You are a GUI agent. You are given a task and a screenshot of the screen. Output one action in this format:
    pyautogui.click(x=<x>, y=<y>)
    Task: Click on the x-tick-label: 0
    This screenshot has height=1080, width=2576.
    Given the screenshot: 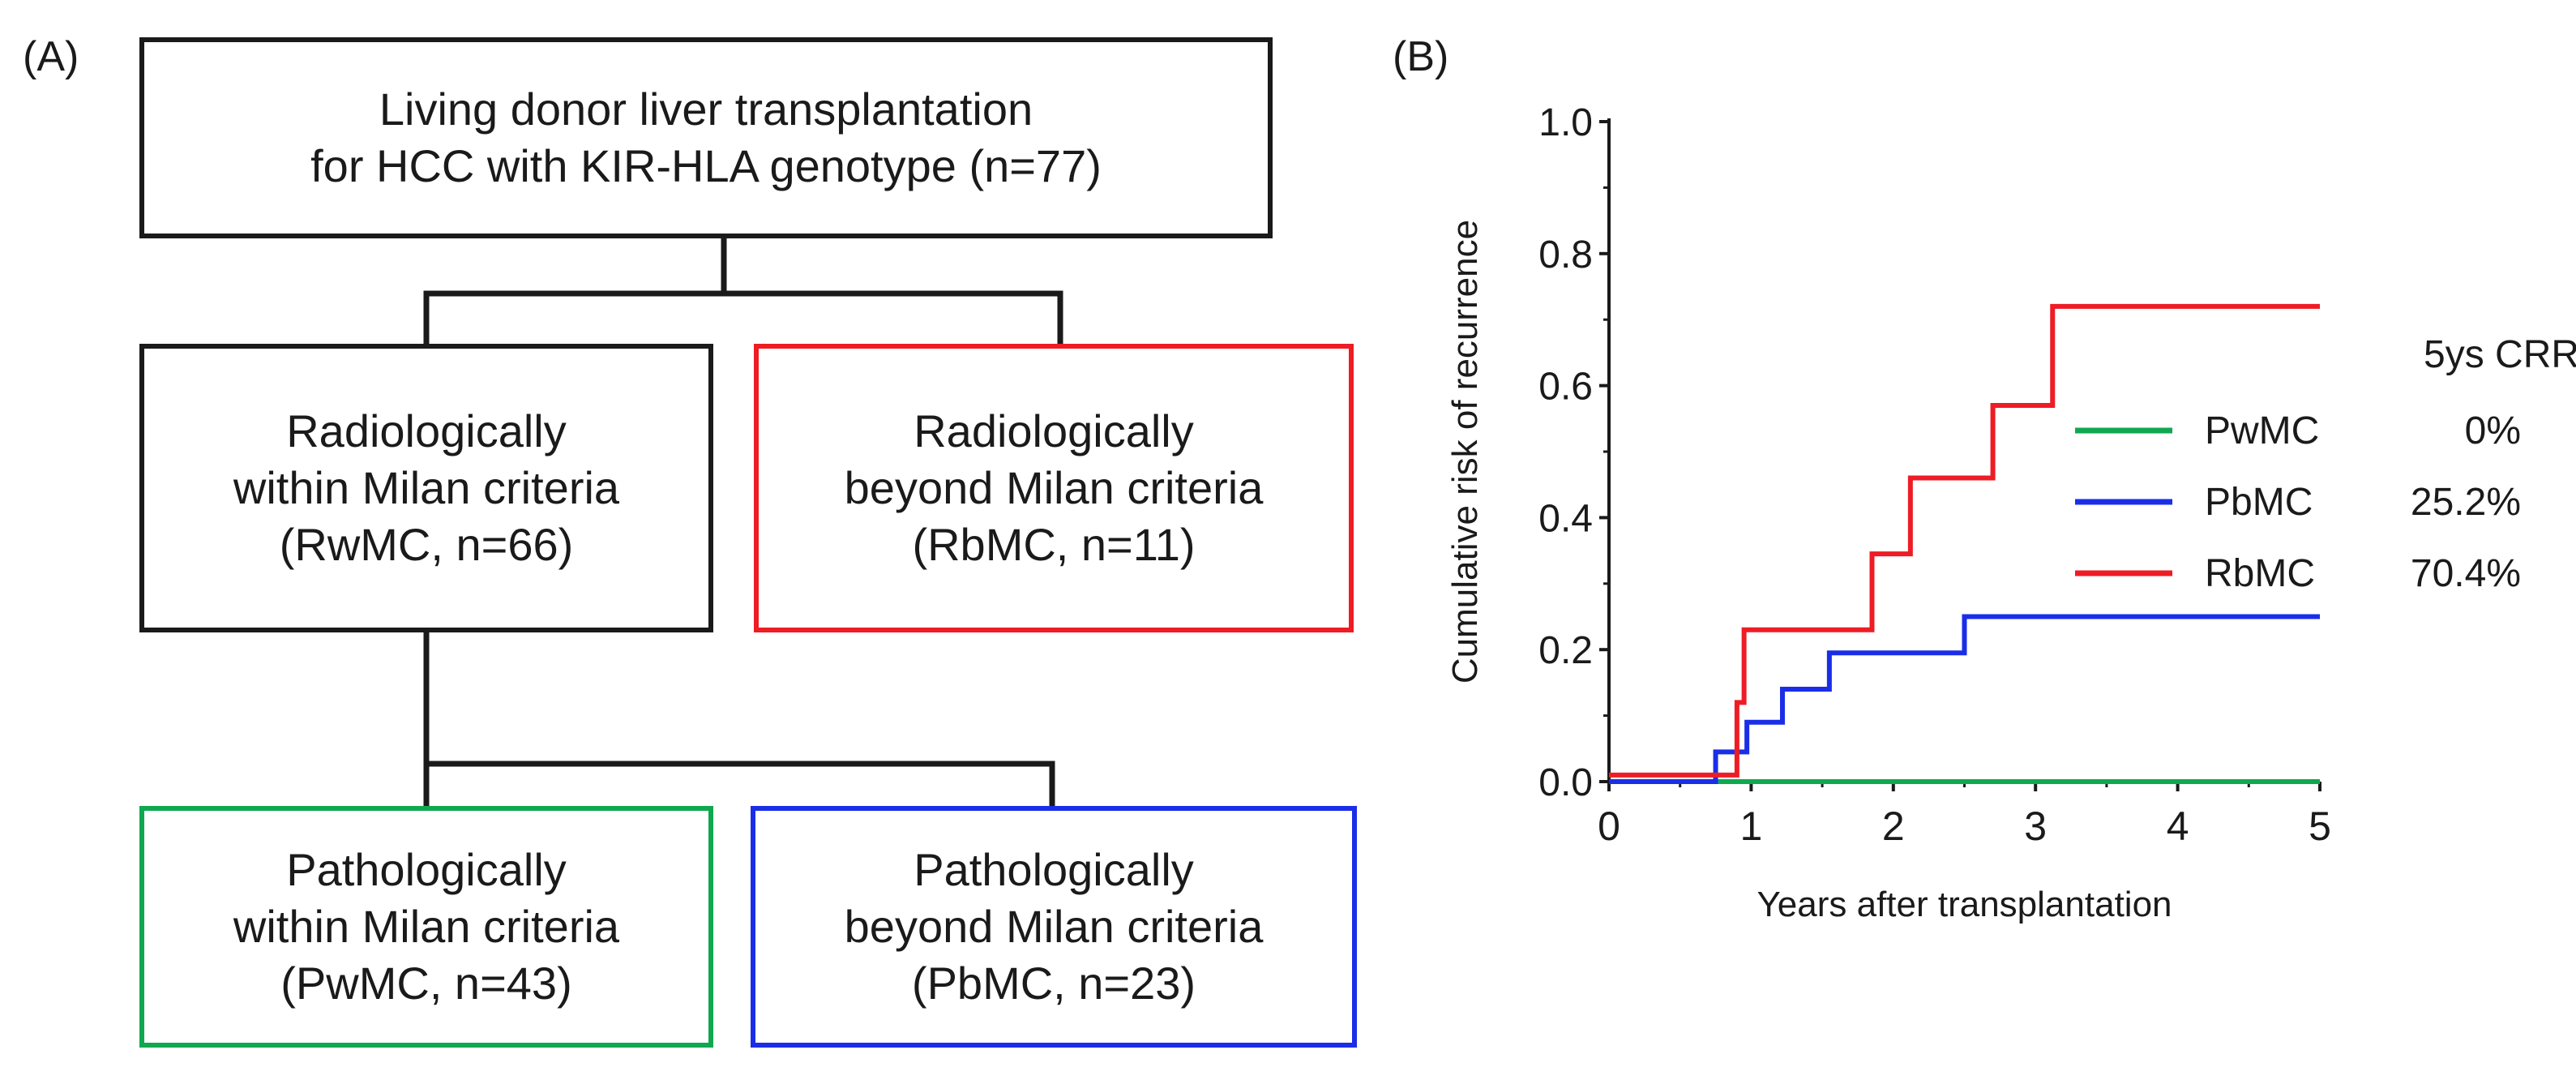 What is the action you would take?
    pyautogui.click(x=1609, y=827)
    